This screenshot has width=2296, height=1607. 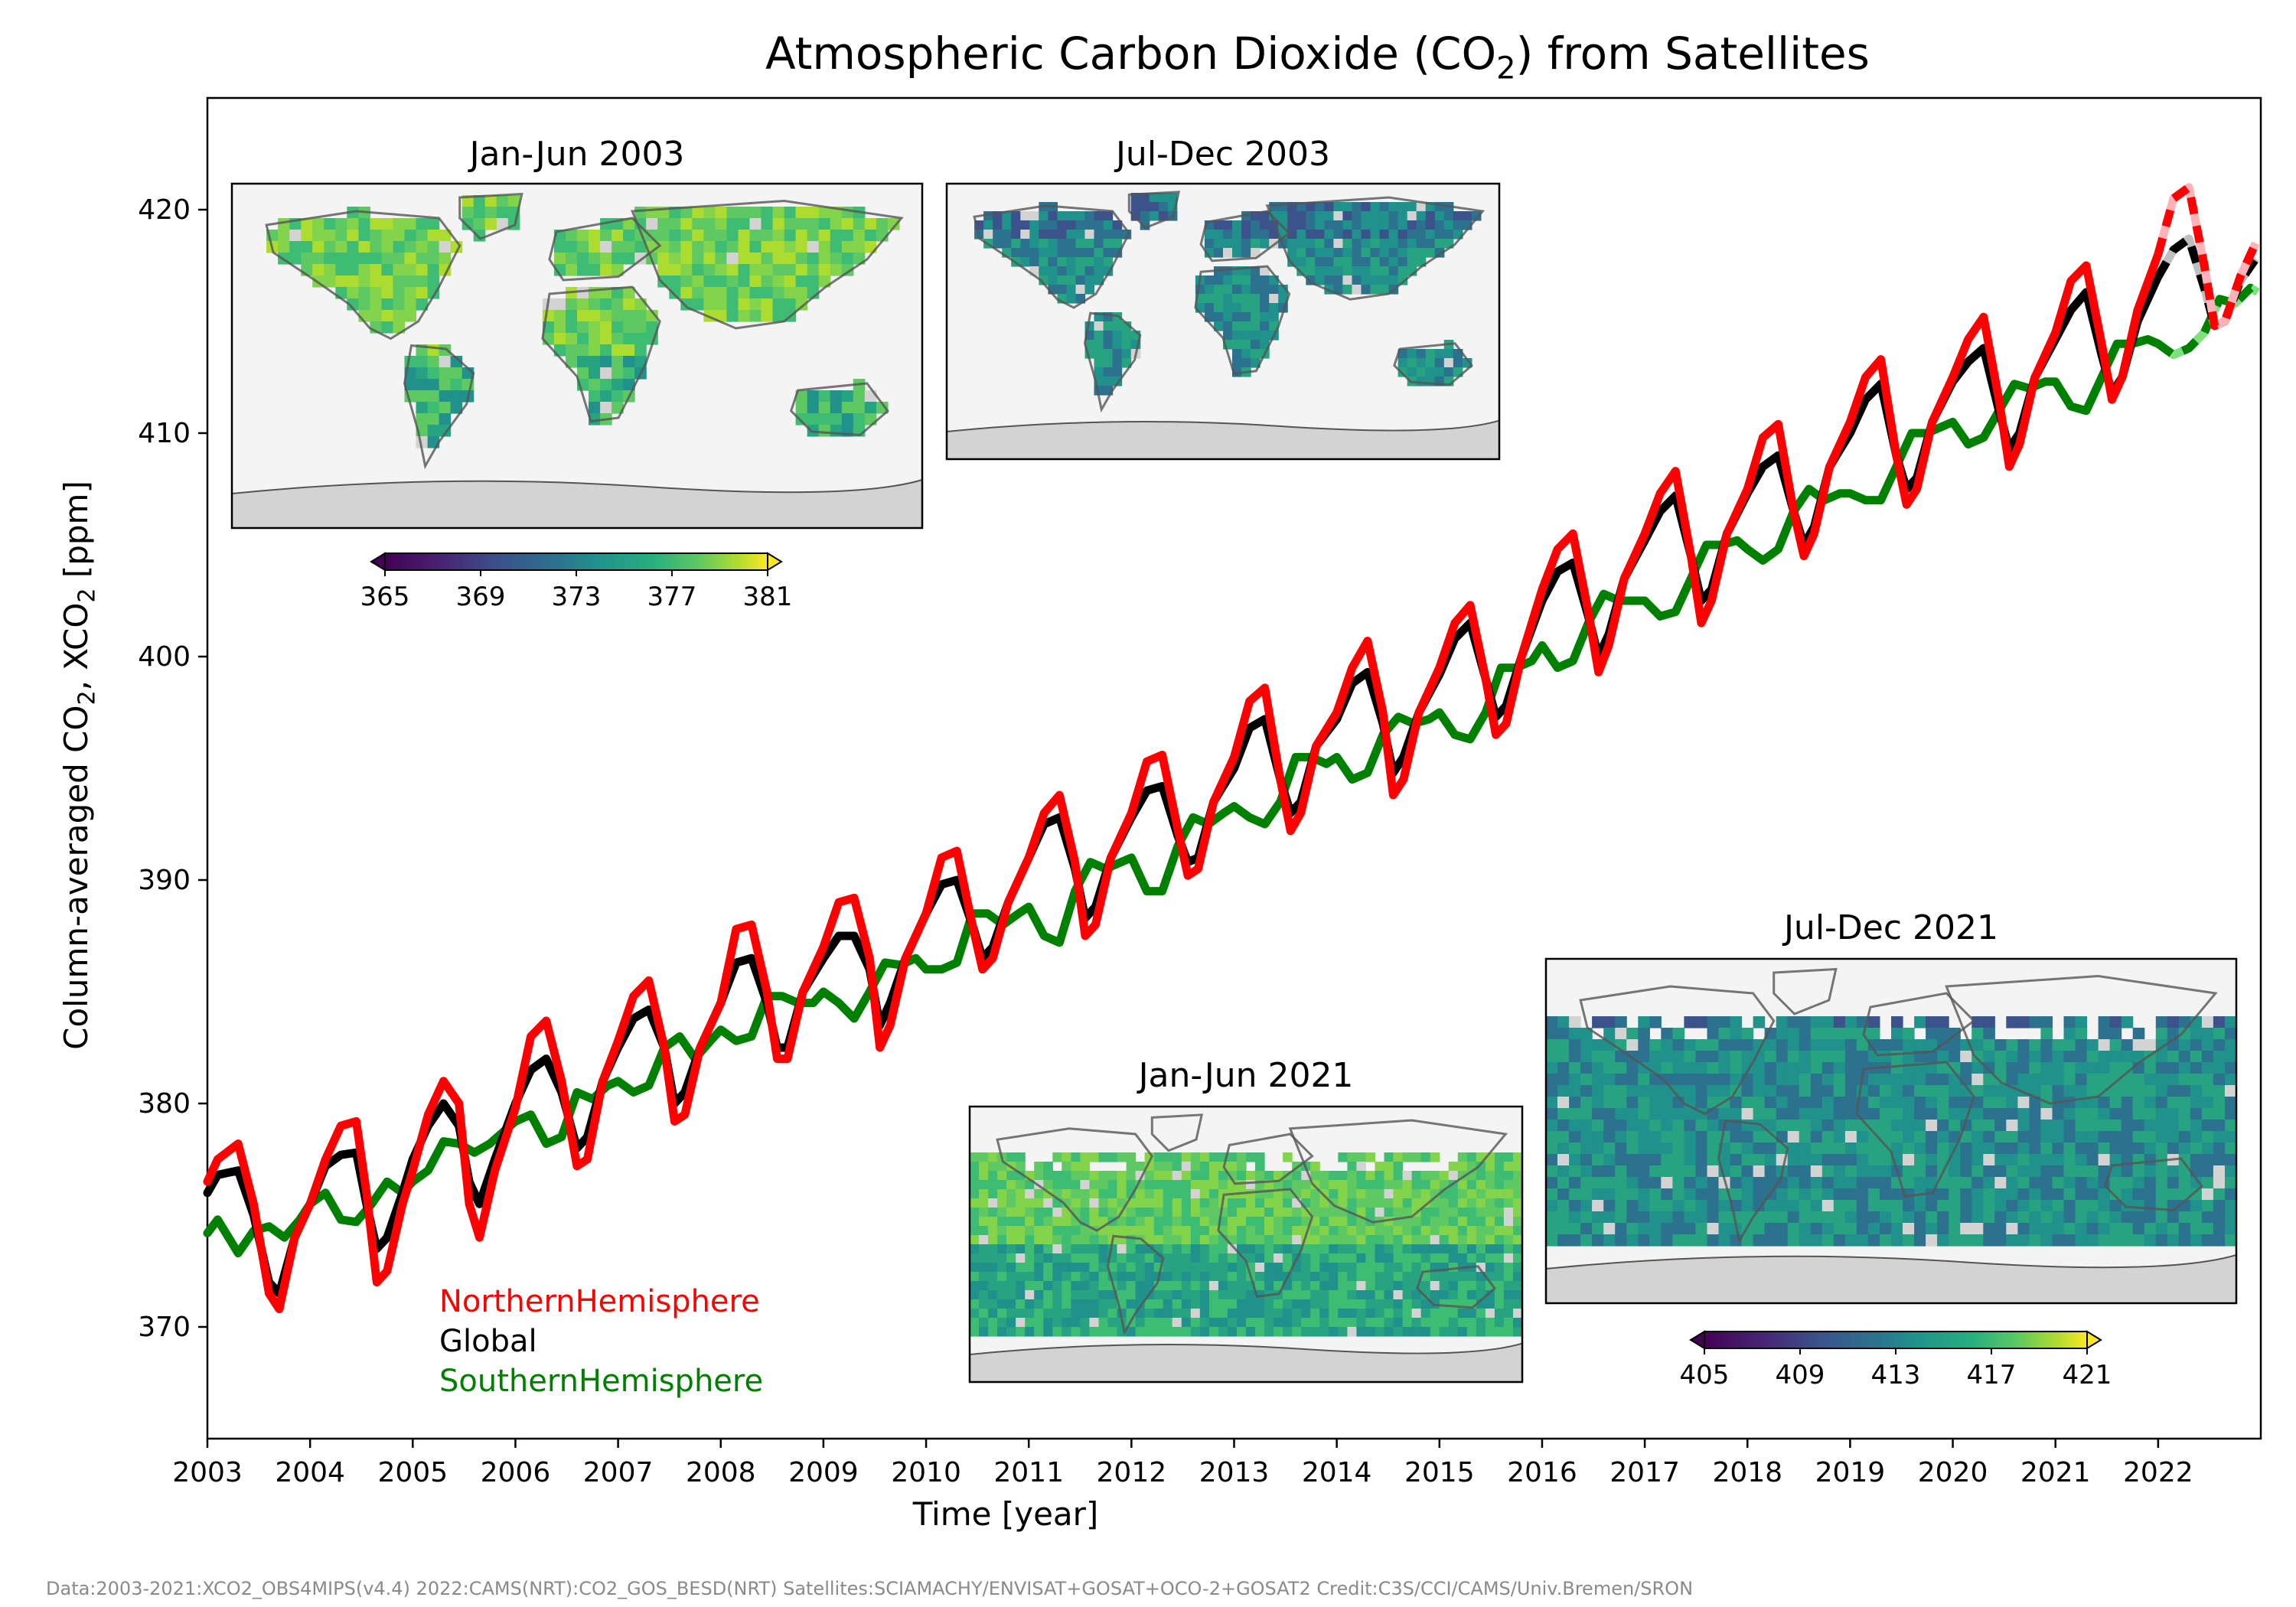 What do you see at coordinates (2055, 1473) in the screenshot?
I see `x-tick-label: 2021` at bounding box center [2055, 1473].